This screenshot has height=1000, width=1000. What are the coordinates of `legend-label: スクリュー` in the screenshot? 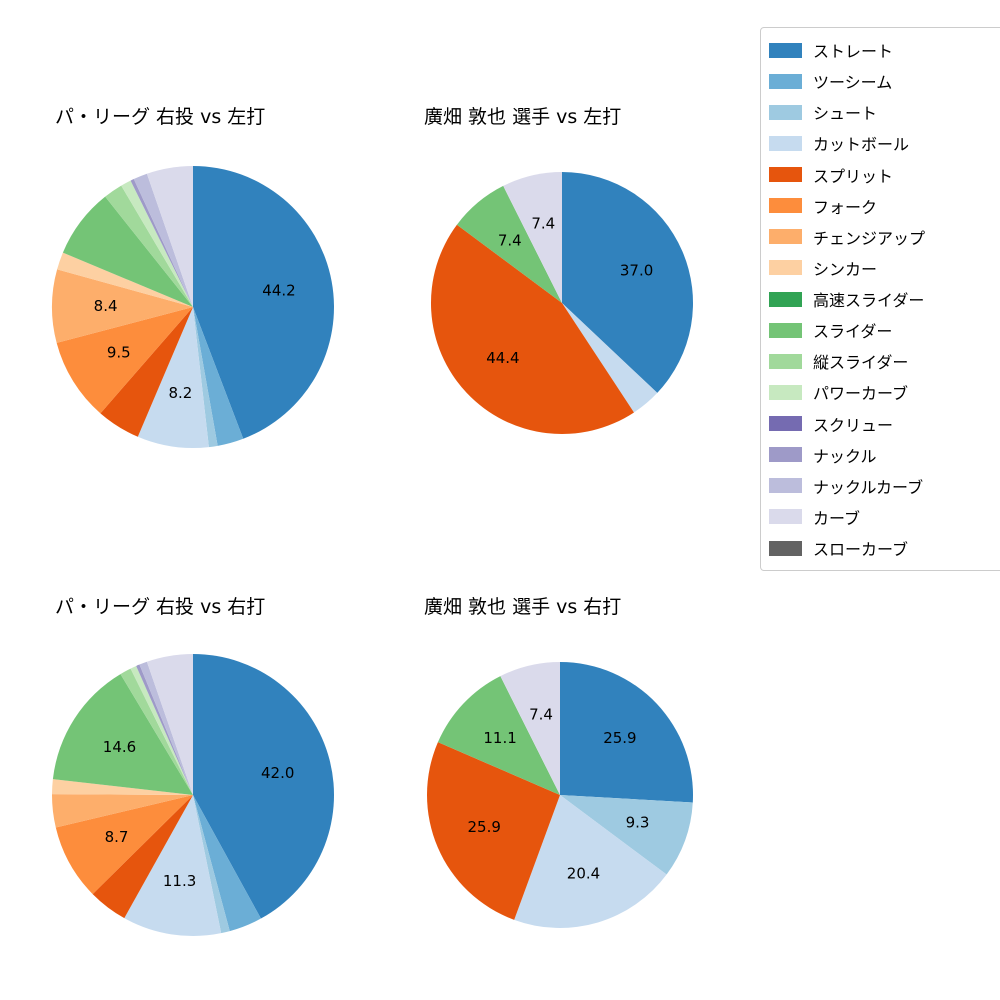 It's located at (853, 425).